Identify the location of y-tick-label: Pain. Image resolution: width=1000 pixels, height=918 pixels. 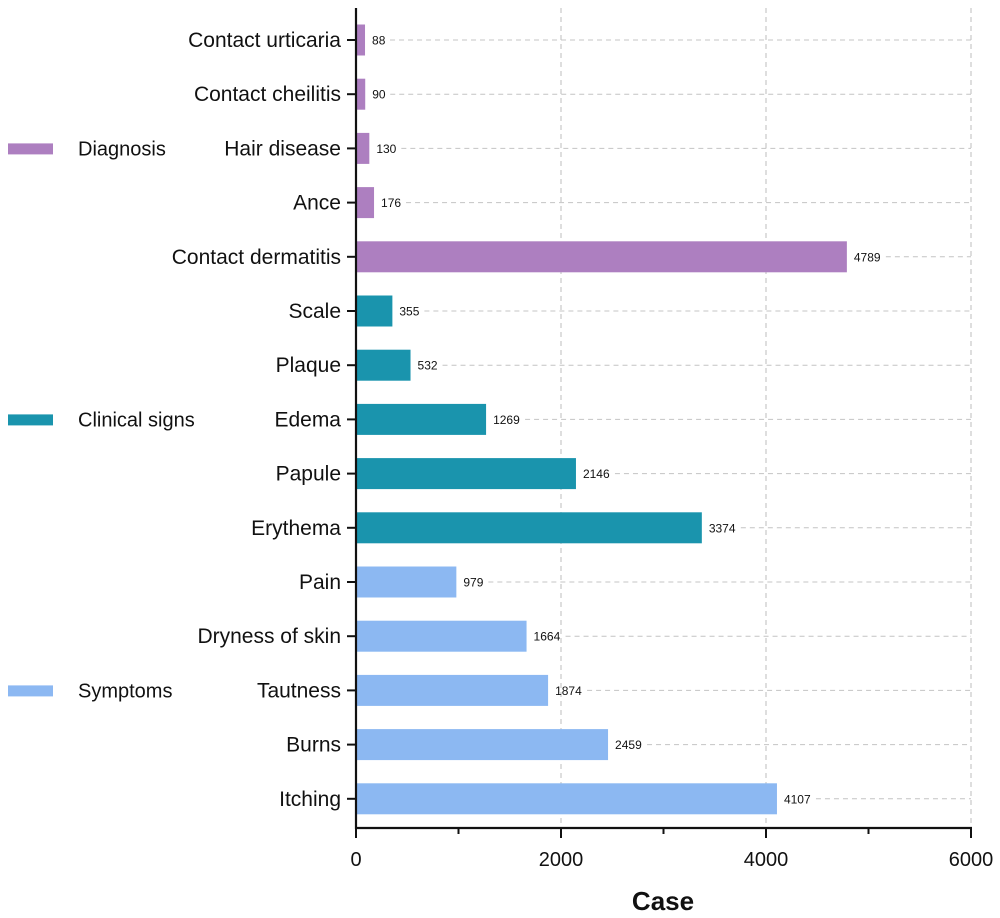
(320, 582).